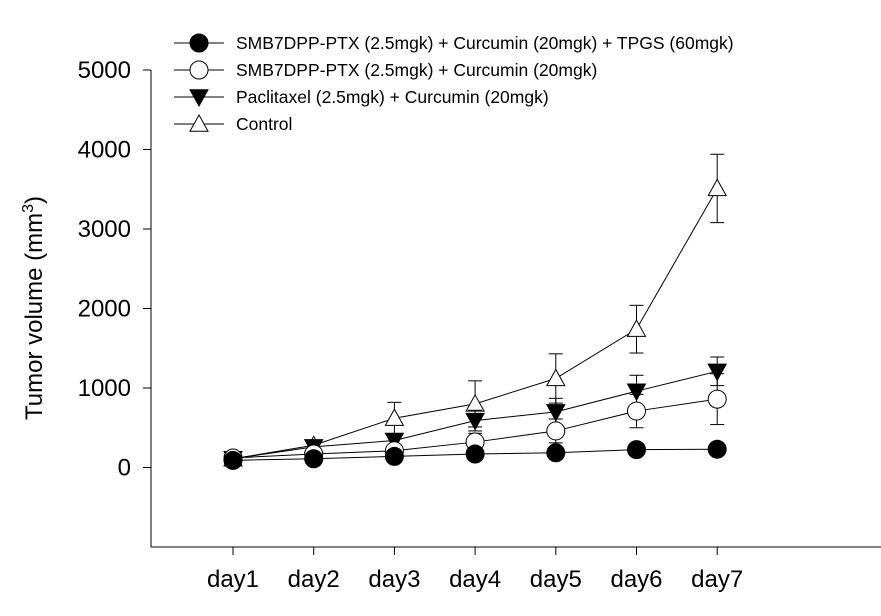 This screenshot has height=616, width=881. What do you see at coordinates (717, 579) in the screenshot?
I see `x-tick-label: day7` at bounding box center [717, 579].